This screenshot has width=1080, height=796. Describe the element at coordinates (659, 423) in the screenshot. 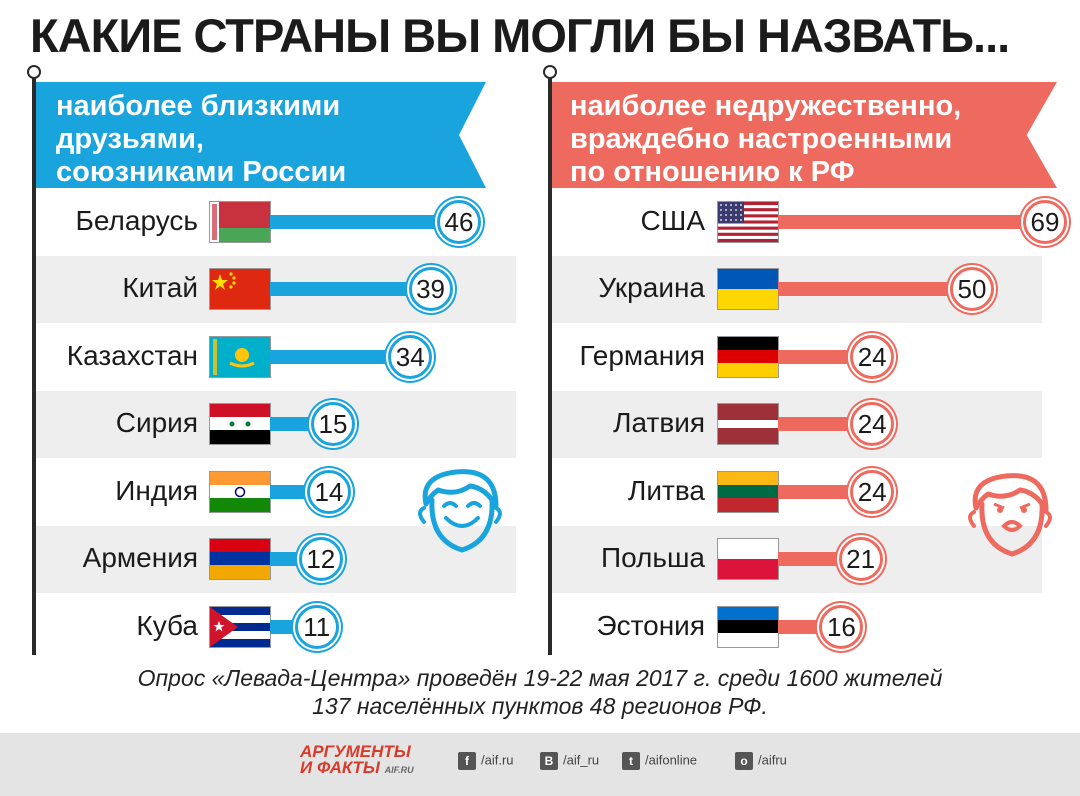

I see `country-label: Латвия` at that location.